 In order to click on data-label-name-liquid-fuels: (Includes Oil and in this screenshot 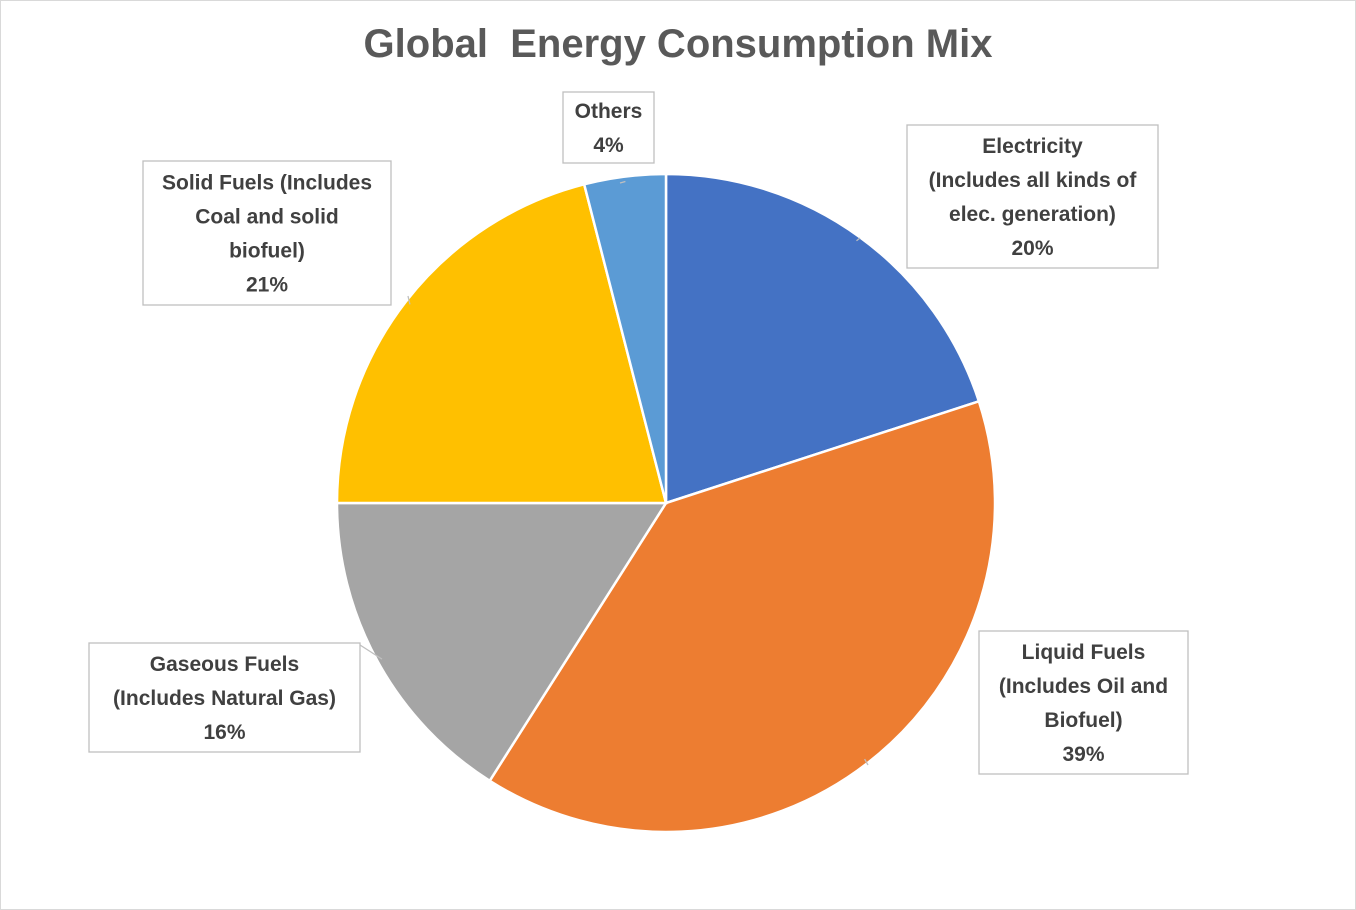, I will do `click(1083, 686)`.